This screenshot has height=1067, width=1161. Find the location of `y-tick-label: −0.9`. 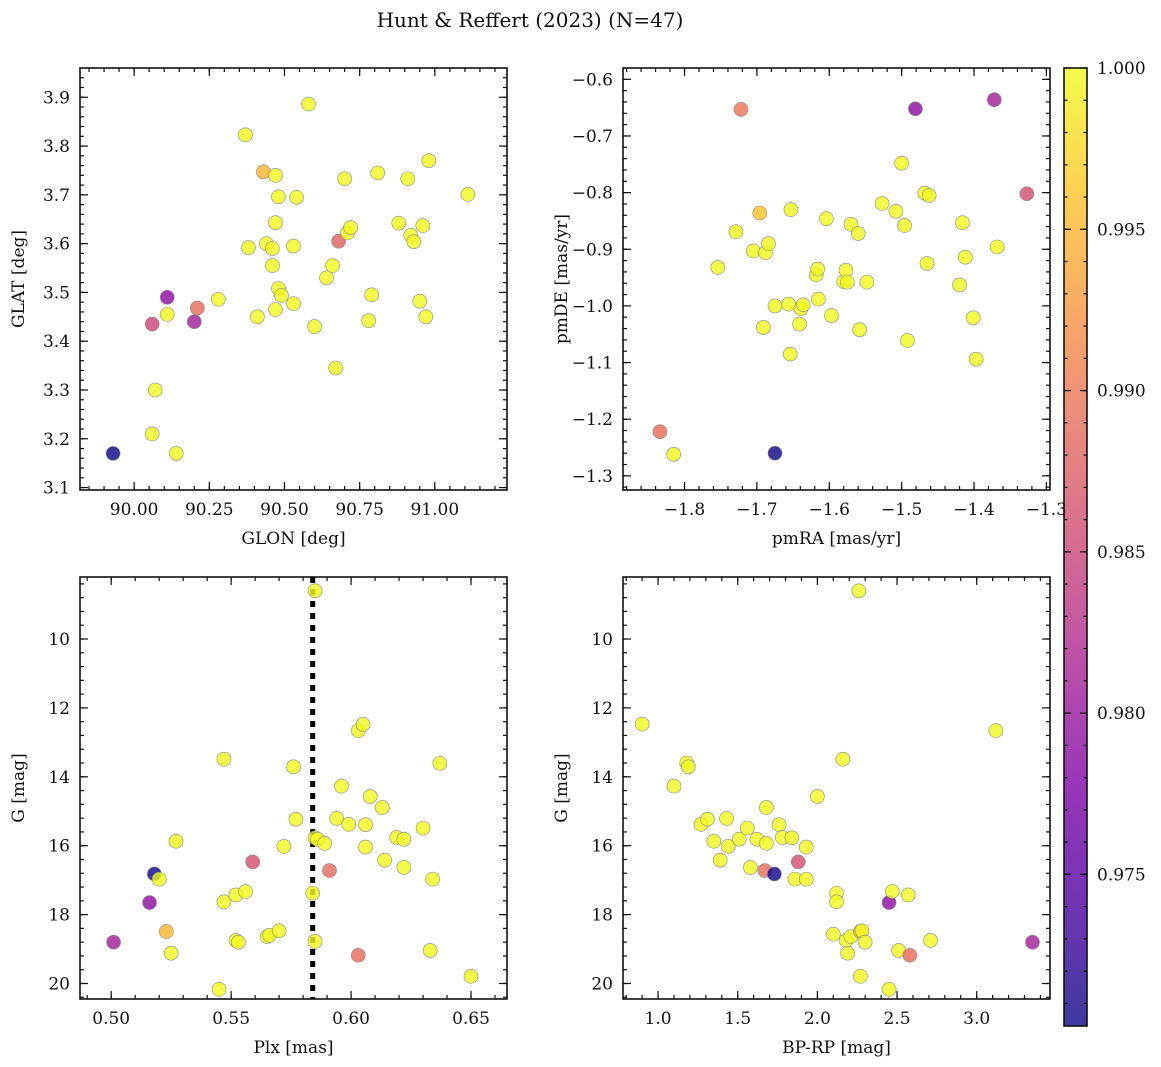

y-tick-label: −0.9 is located at coordinates (592, 250).